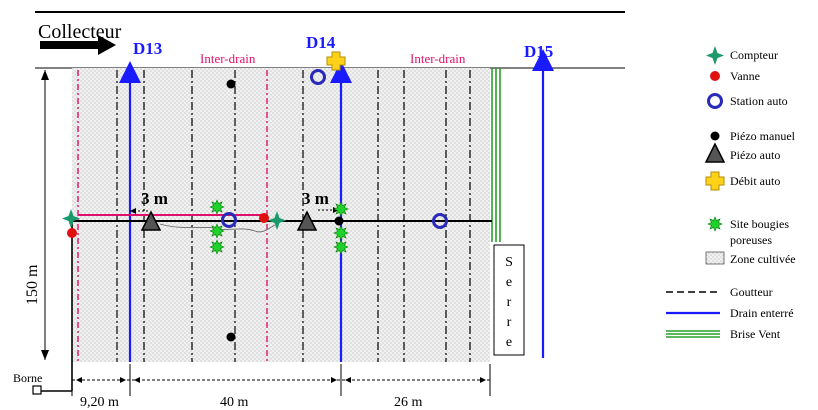 Image resolution: width=818 pixels, height=410 pixels. I want to click on legend-vanne-icon, so click(715, 76).